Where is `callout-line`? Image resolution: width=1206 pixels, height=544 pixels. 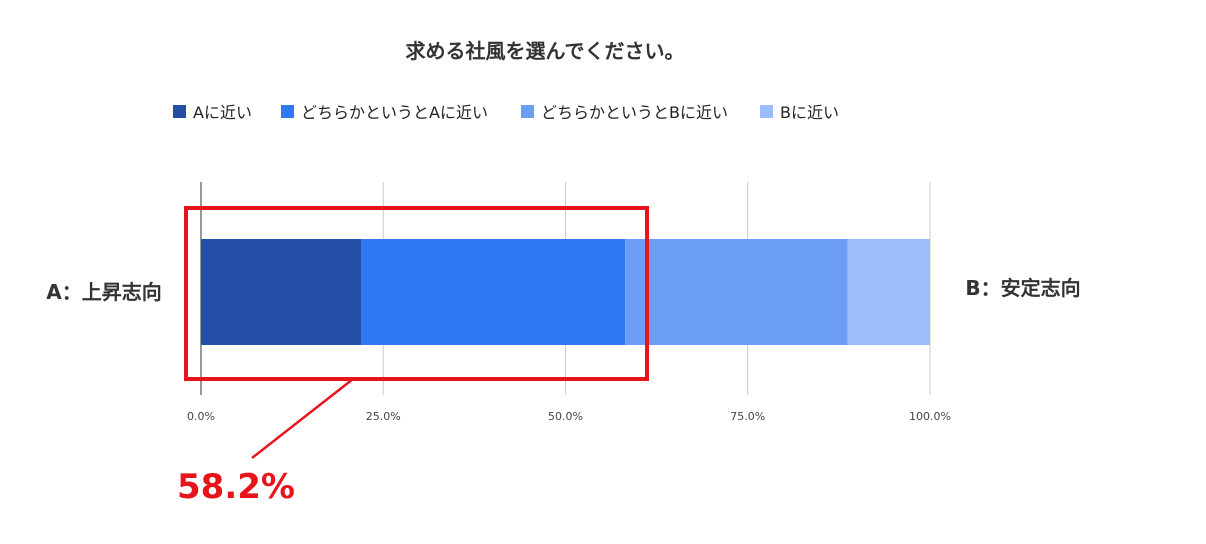
callout-line is located at coordinates (302, 418).